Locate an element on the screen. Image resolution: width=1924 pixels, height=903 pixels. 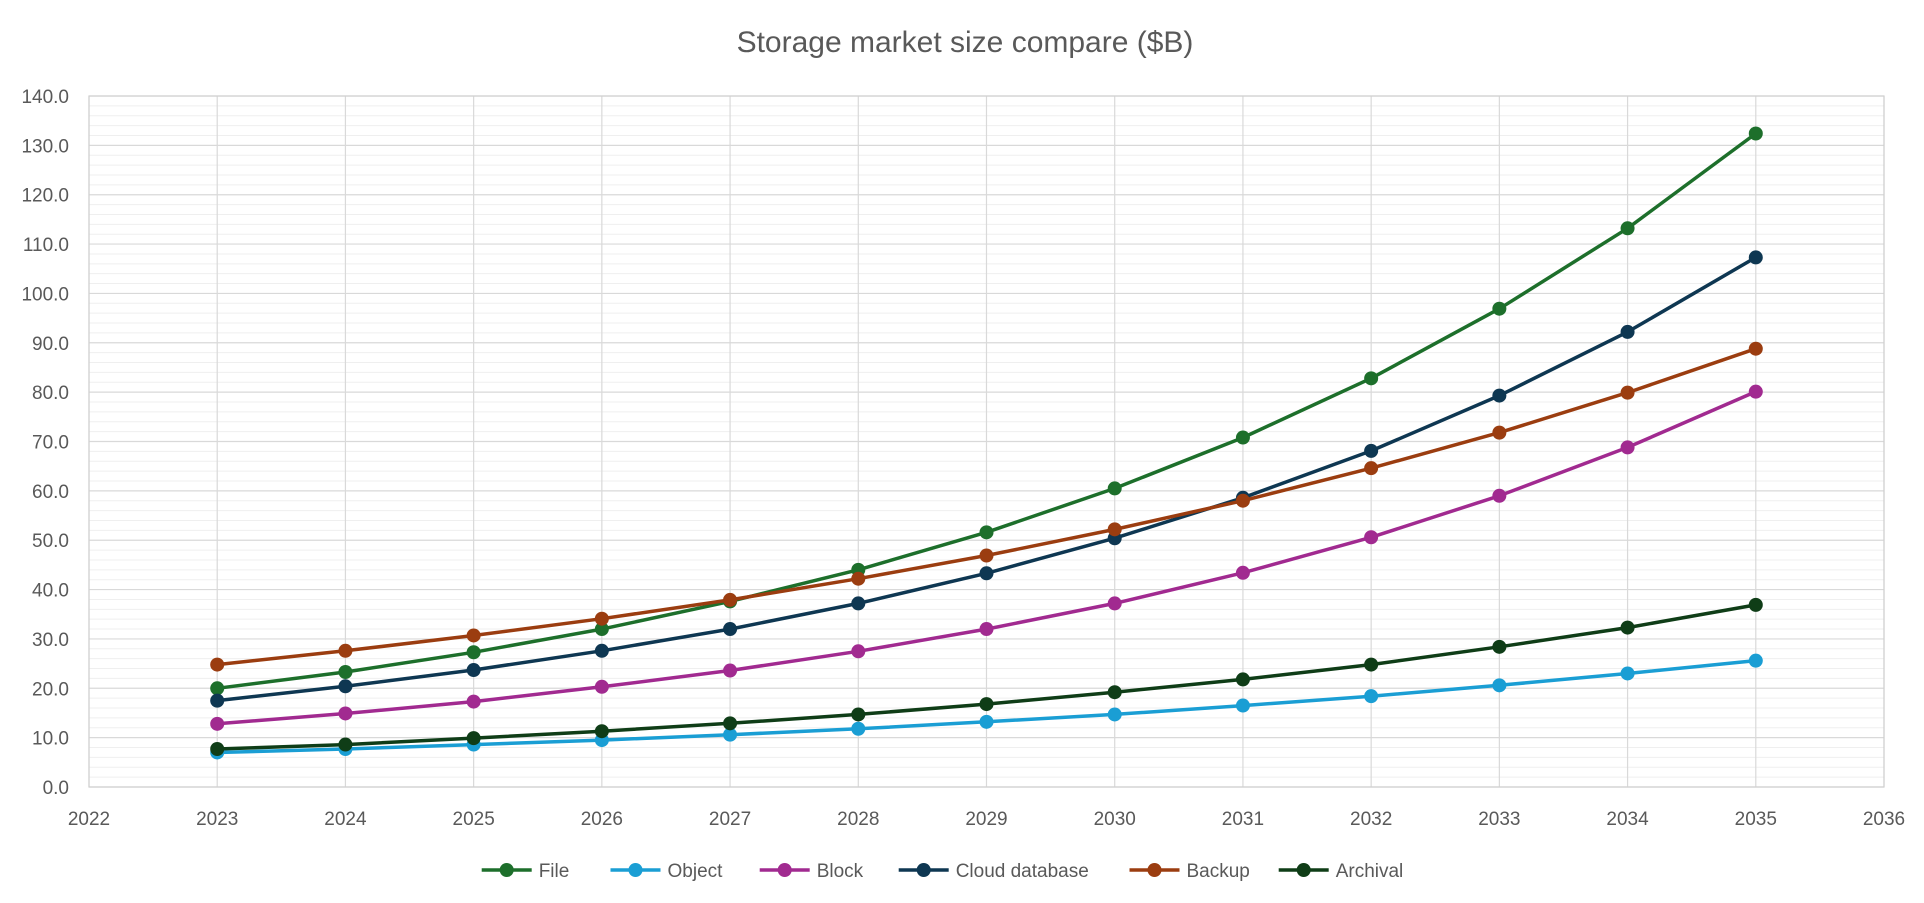
legend-label: File is located at coordinates (554, 871).